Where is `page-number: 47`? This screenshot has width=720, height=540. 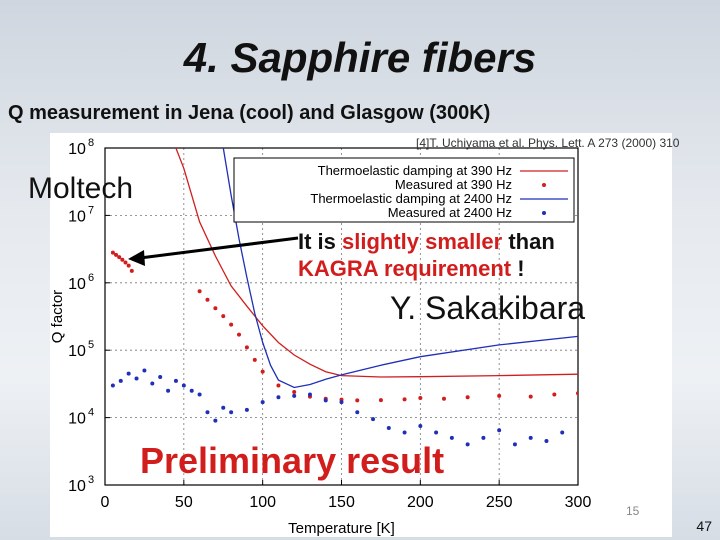 page-number: 47 is located at coordinates (704, 526).